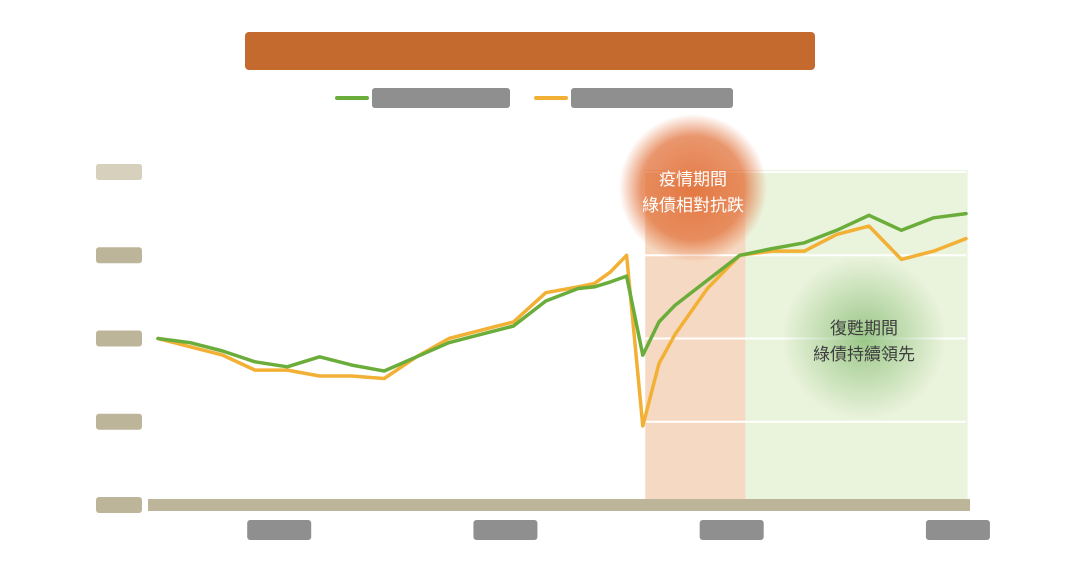 This screenshot has height=582, width=1080. I want to click on y-tick-label-top, so click(119, 172).